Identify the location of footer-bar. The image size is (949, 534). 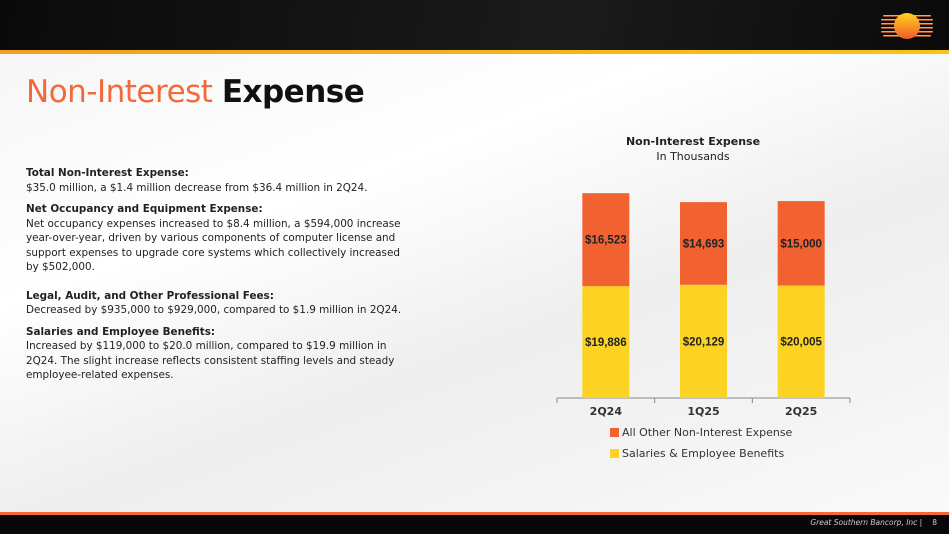
(474, 524).